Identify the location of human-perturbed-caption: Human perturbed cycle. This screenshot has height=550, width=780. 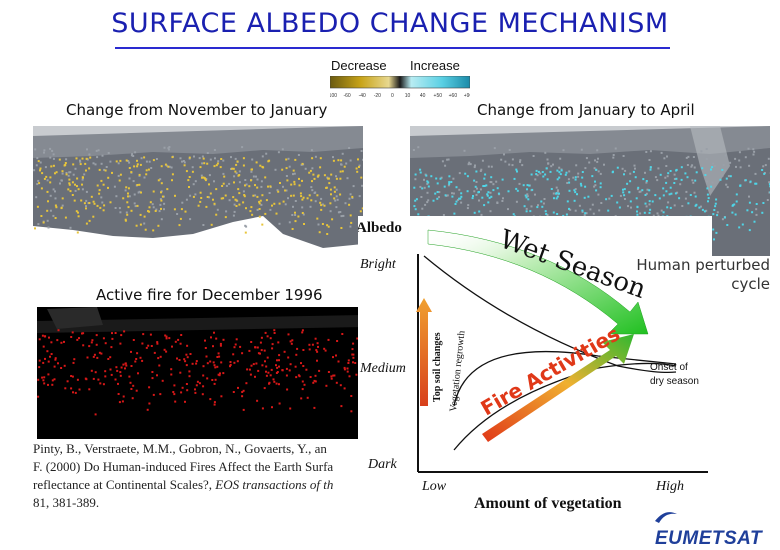
(703, 275).